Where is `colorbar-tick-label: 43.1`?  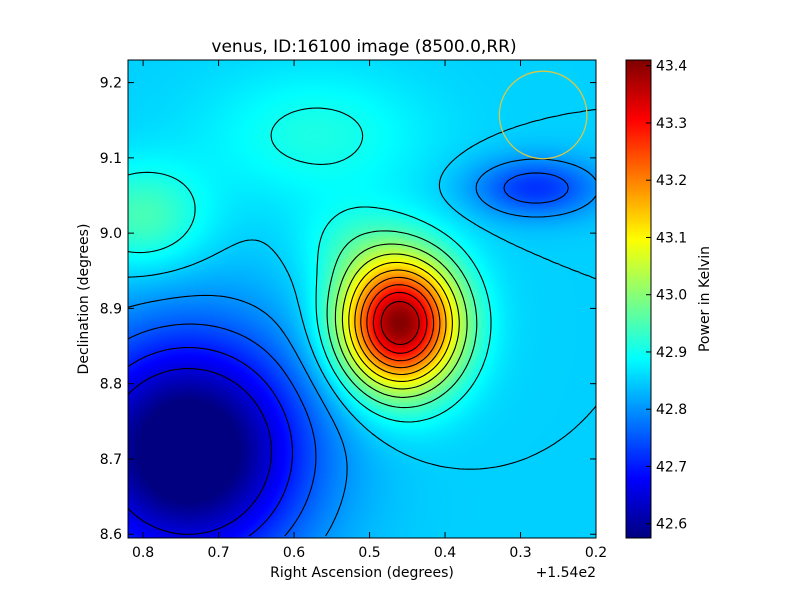 colorbar-tick-label: 43.1 is located at coordinates (671, 238).